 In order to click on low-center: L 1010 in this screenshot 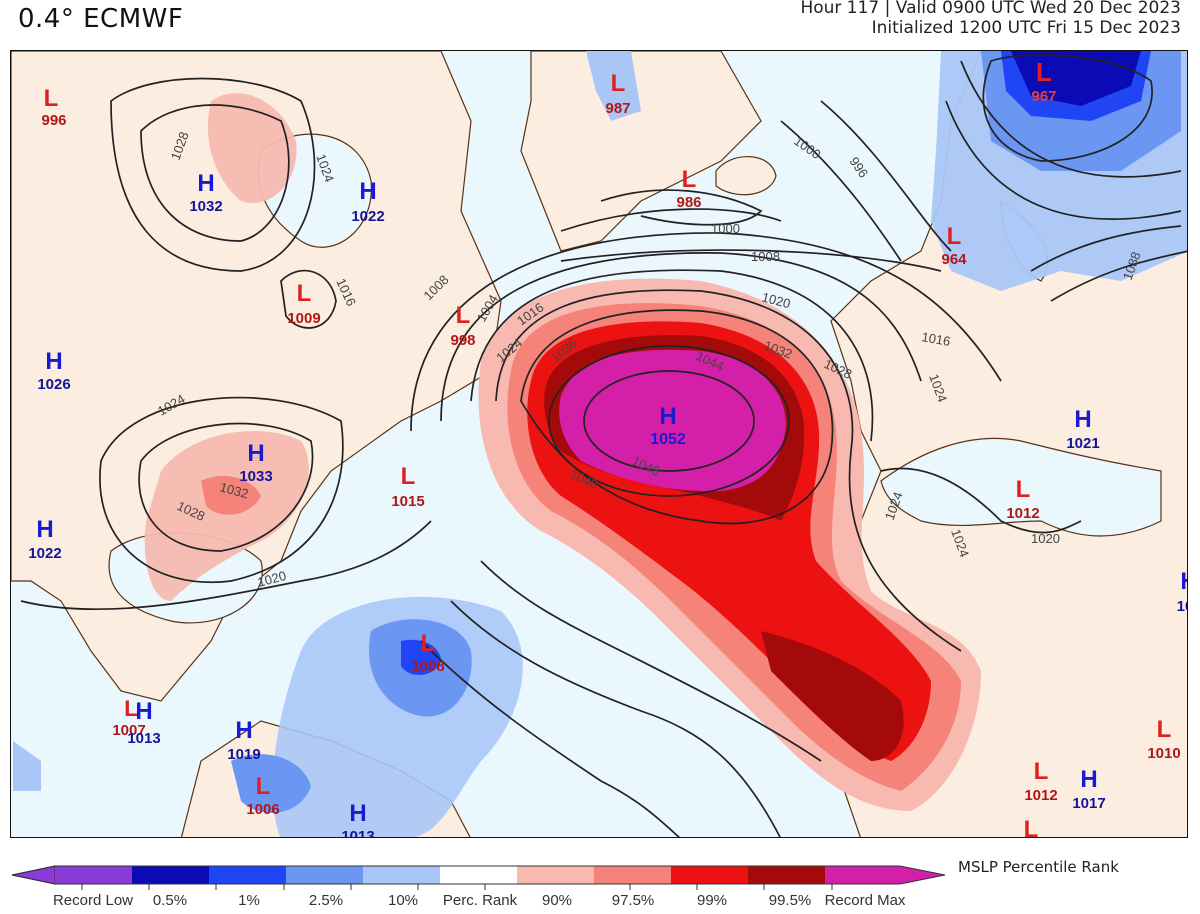, I will do `click(1163, 739)`.